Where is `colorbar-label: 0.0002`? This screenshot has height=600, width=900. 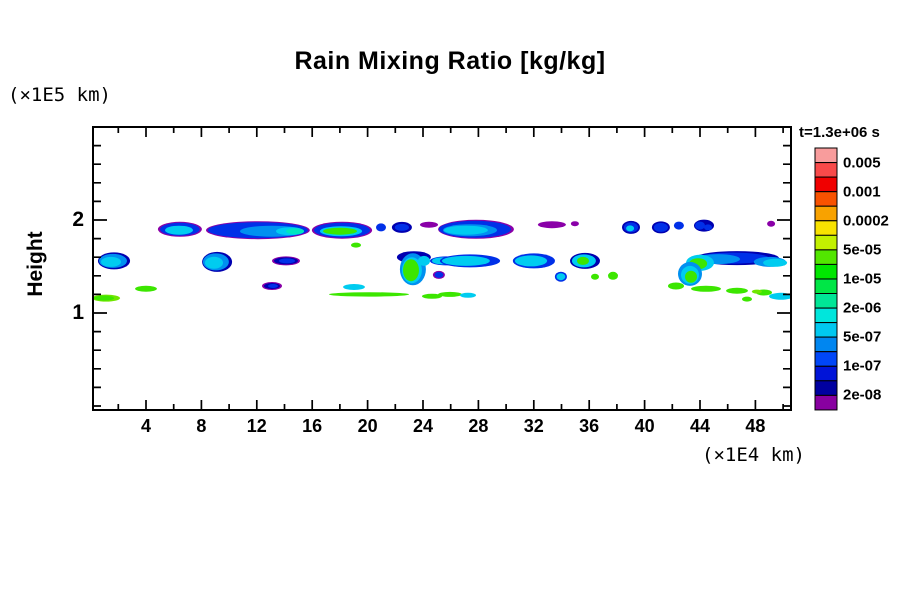
colorbar-label: 0.0002 is located at coordinates (866, 221).